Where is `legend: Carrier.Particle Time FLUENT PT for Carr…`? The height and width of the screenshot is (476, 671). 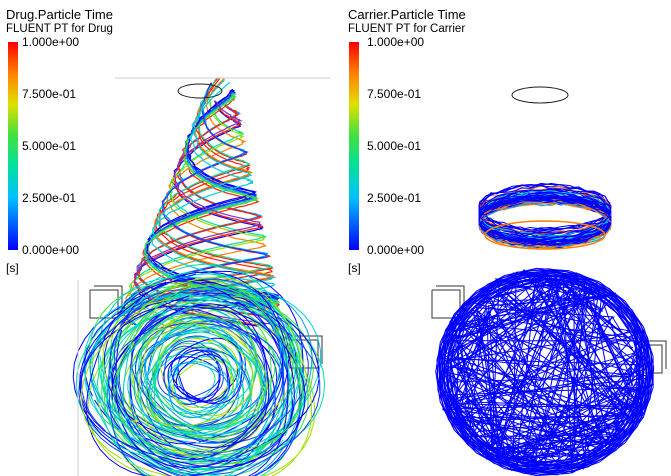 legend: Carrier.Particle Time FLUENT PT for Carr… is located at coordinates (407, 141).